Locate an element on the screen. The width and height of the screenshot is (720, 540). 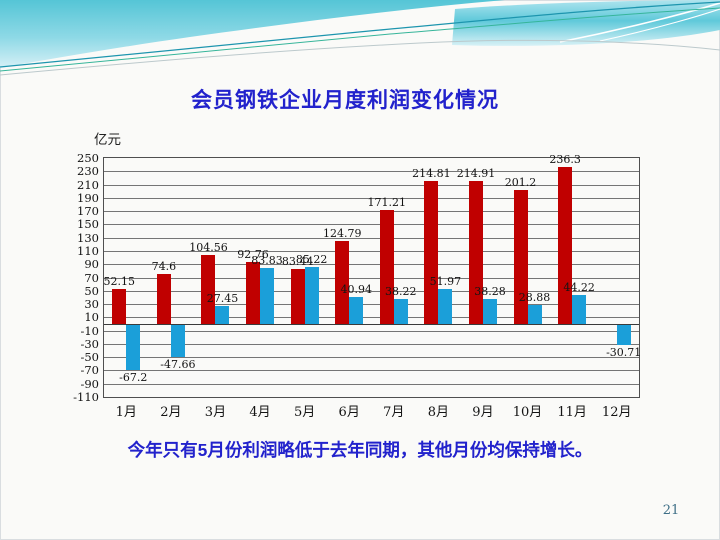
y-tick-label: -70 is located at coordinates (89, 370).